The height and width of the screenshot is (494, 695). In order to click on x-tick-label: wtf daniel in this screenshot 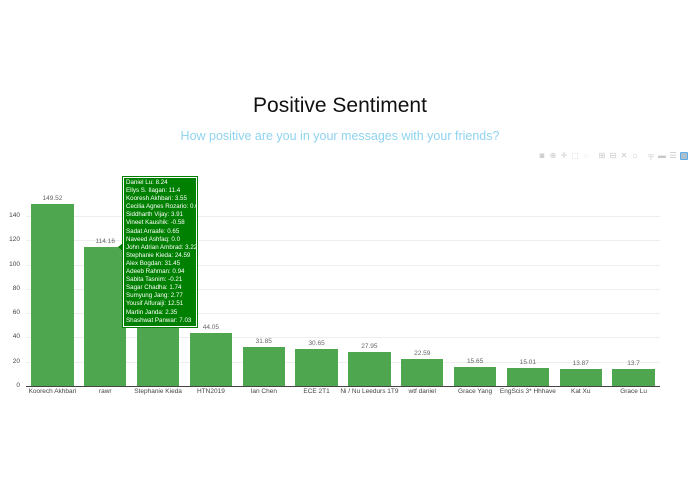, I will do `click(422, 391)`.